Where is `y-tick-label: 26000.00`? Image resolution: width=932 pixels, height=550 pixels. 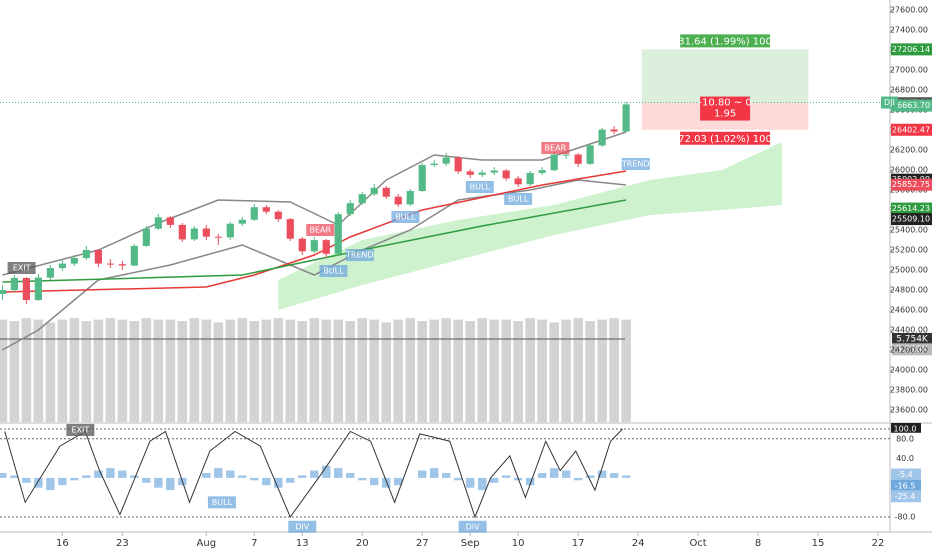 y-tick-label: 26000.00 is located at coordinates (909, 170).